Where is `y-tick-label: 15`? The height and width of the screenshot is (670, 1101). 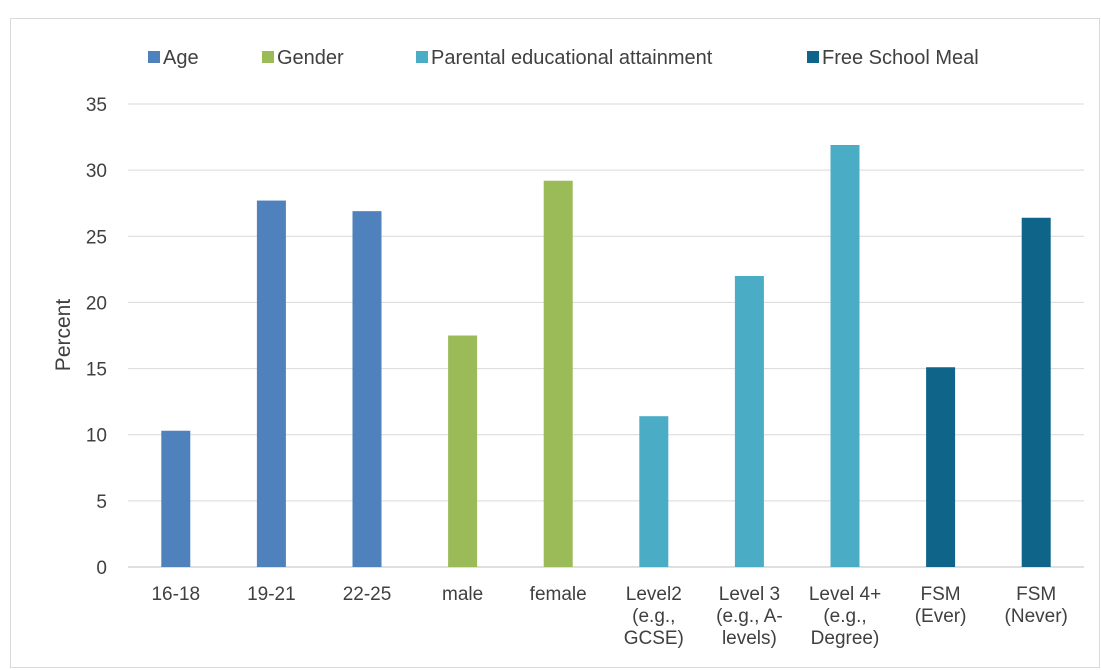 y-tick-label: 15 is located at coordinates (96, 370).